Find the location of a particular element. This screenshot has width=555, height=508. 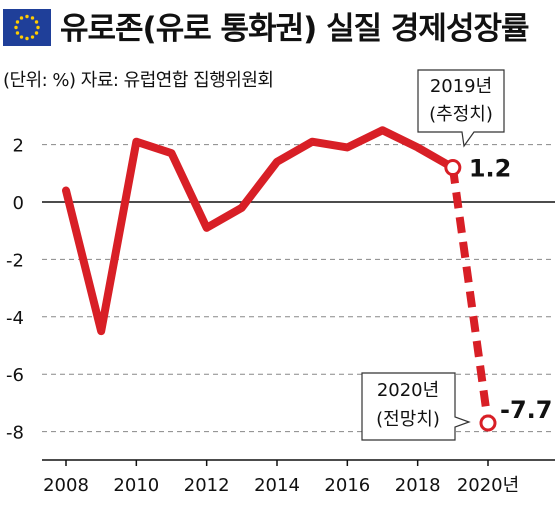

eu-flag-icon is located at coordinates (27, 27).